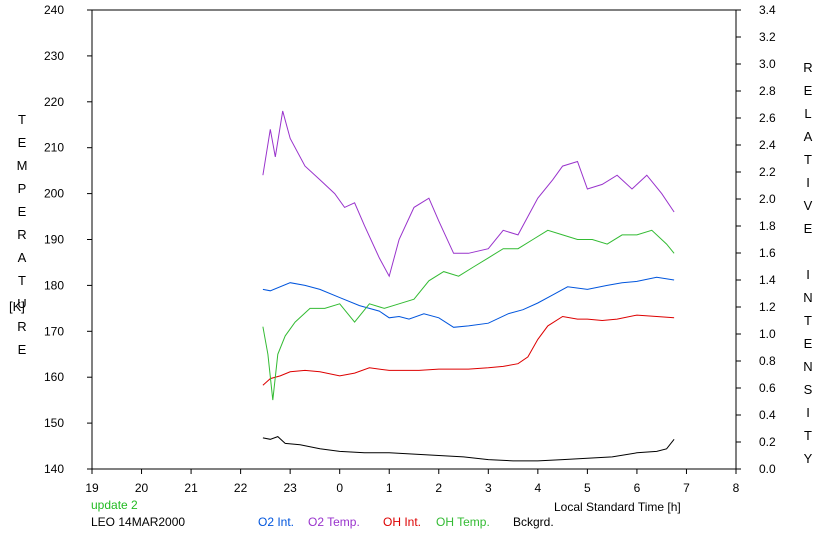  Describe the element at coordinates (22, 257) in the screenshot. I see `left-axis-label-letter: A` at that location.